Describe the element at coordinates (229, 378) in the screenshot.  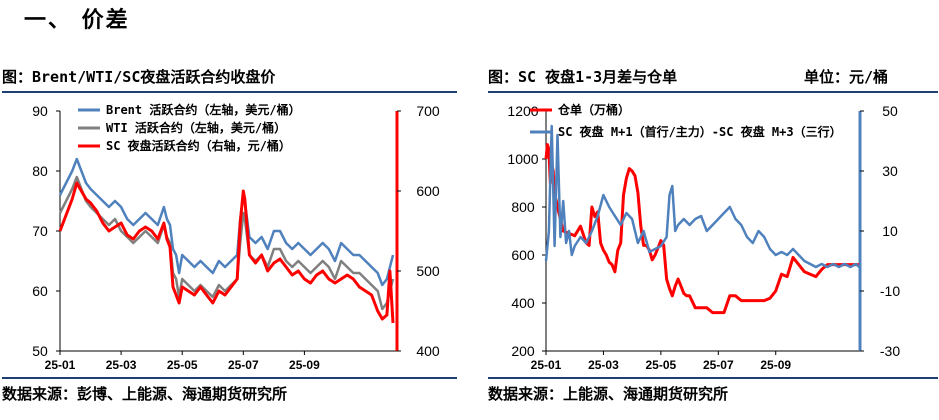
I see `left-source-rule` at that location.